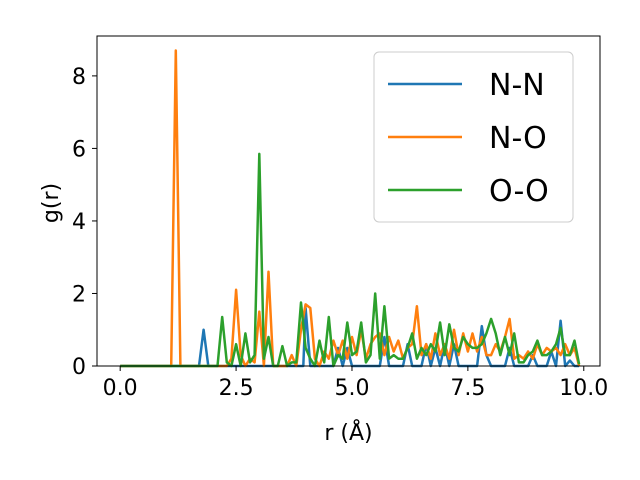  I want to click on y-ticks: 0 2 4 6 8, so click(84, 222).